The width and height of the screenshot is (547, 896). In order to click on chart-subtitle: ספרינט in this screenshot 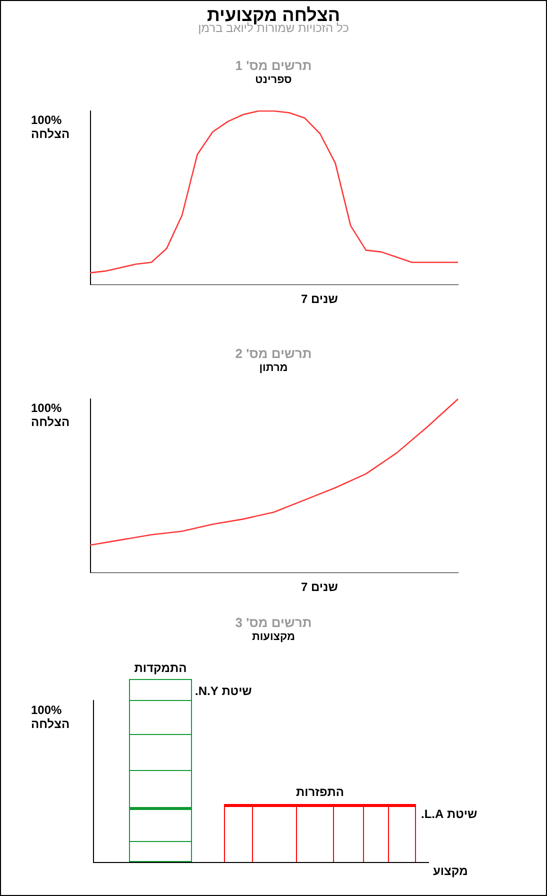, I will do `click(273, 80)`.